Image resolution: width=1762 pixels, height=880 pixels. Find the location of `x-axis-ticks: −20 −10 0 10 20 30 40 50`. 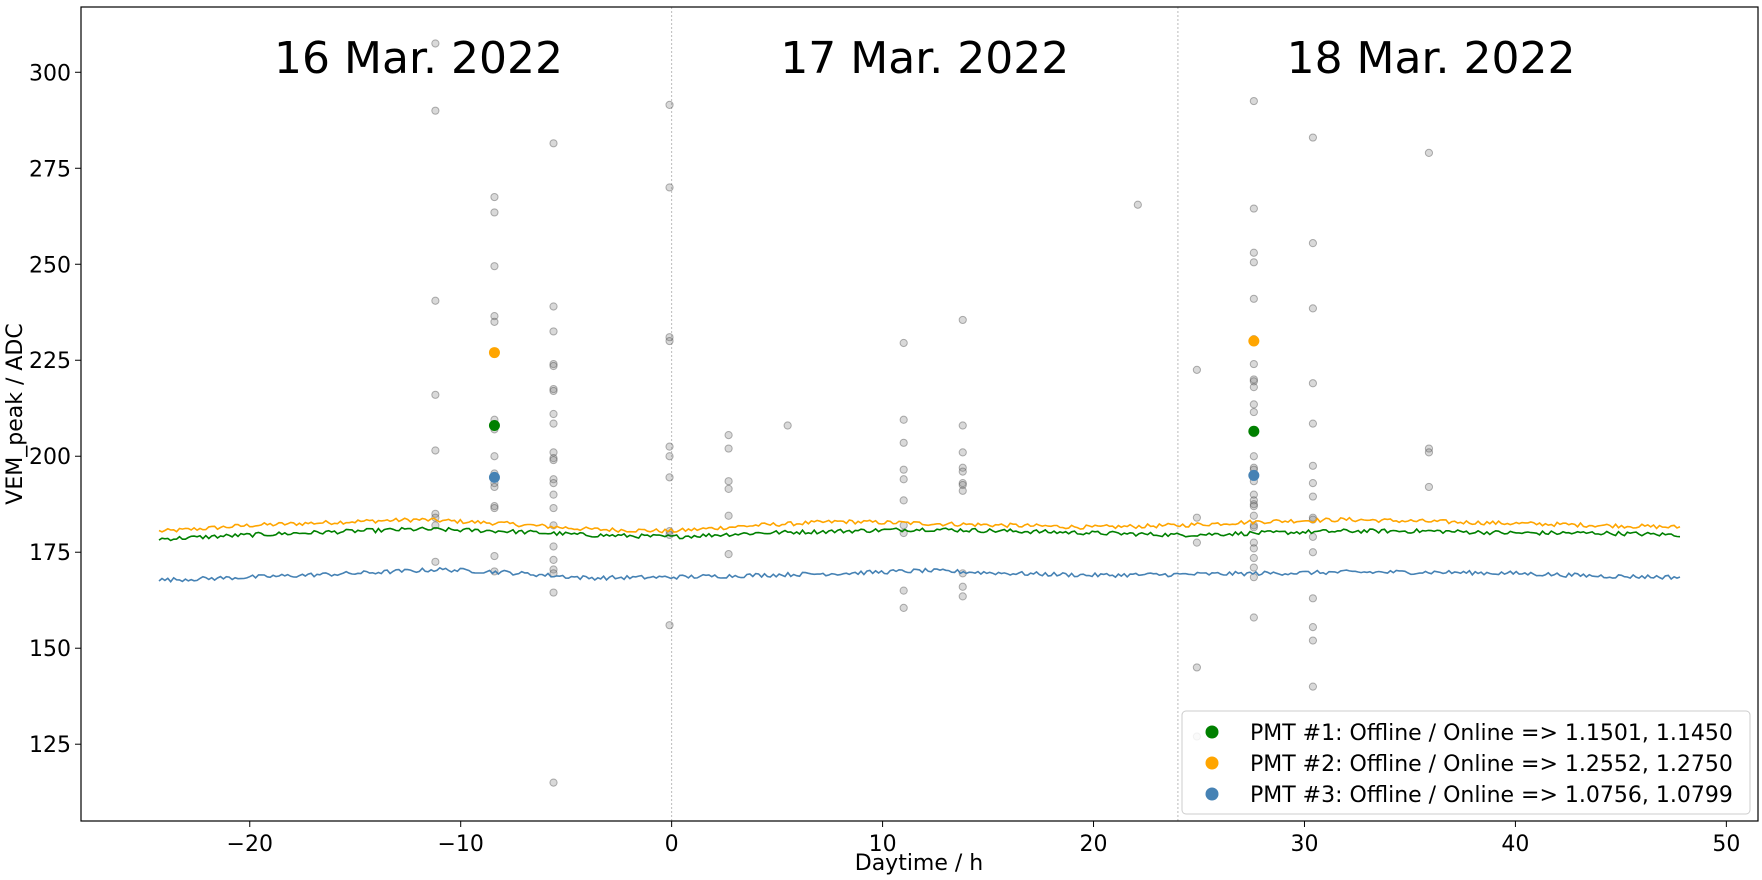

x-axis-ticks: −20 −10 0 10 20 30 40 50 is located at coordinates (983, 839).